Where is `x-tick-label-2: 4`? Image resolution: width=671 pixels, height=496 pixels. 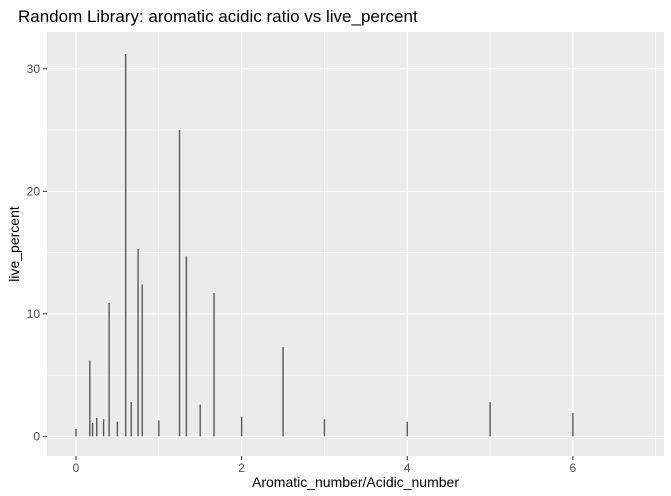
x-tick-label-2: 4 is located at coordinates (407, 468).